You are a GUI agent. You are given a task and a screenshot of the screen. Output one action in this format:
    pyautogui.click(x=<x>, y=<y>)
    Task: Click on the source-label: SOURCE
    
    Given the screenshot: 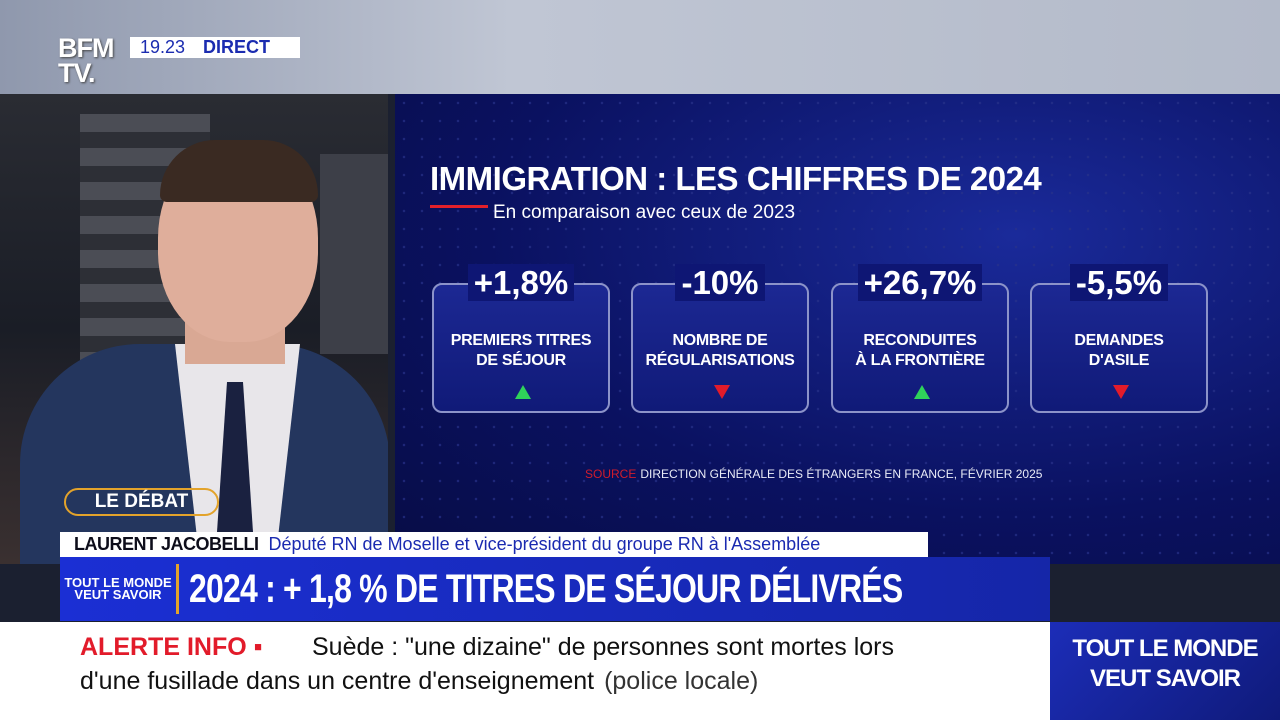 What is the action you would take?
    pyautogui.click(x=611, y=474)
    